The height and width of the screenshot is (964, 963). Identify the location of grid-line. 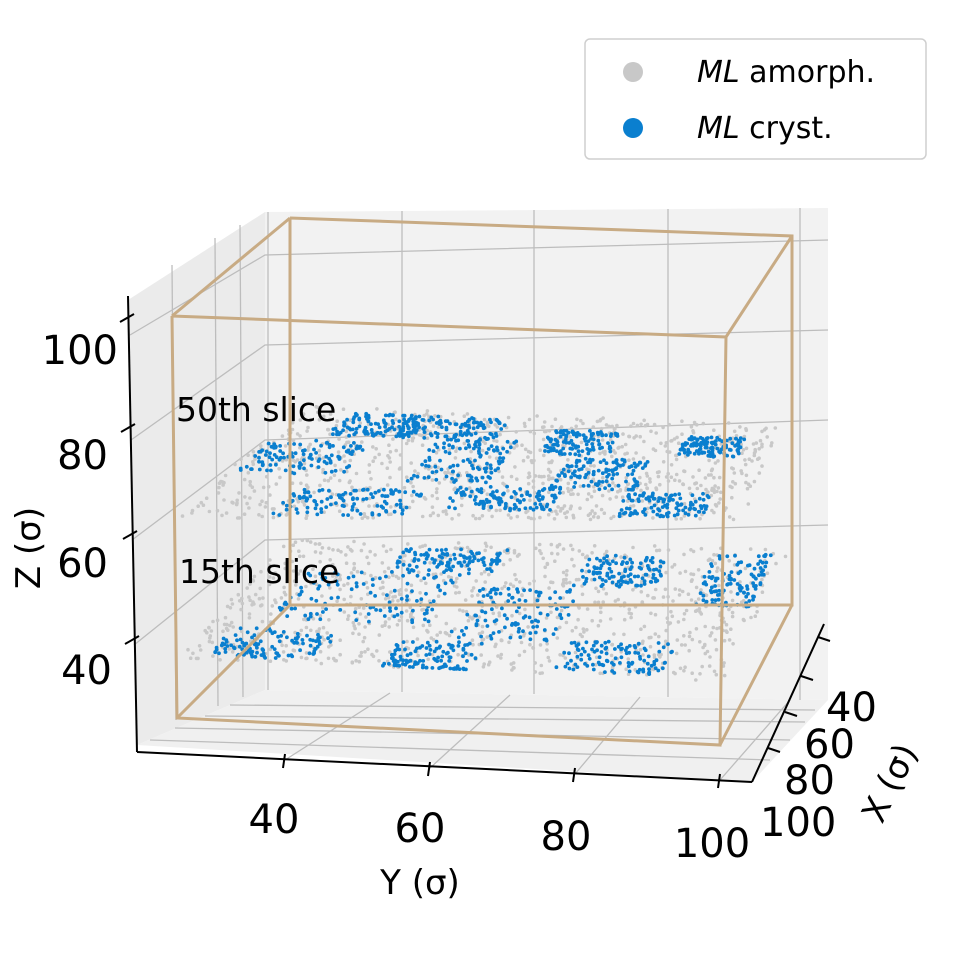
(522, 707).